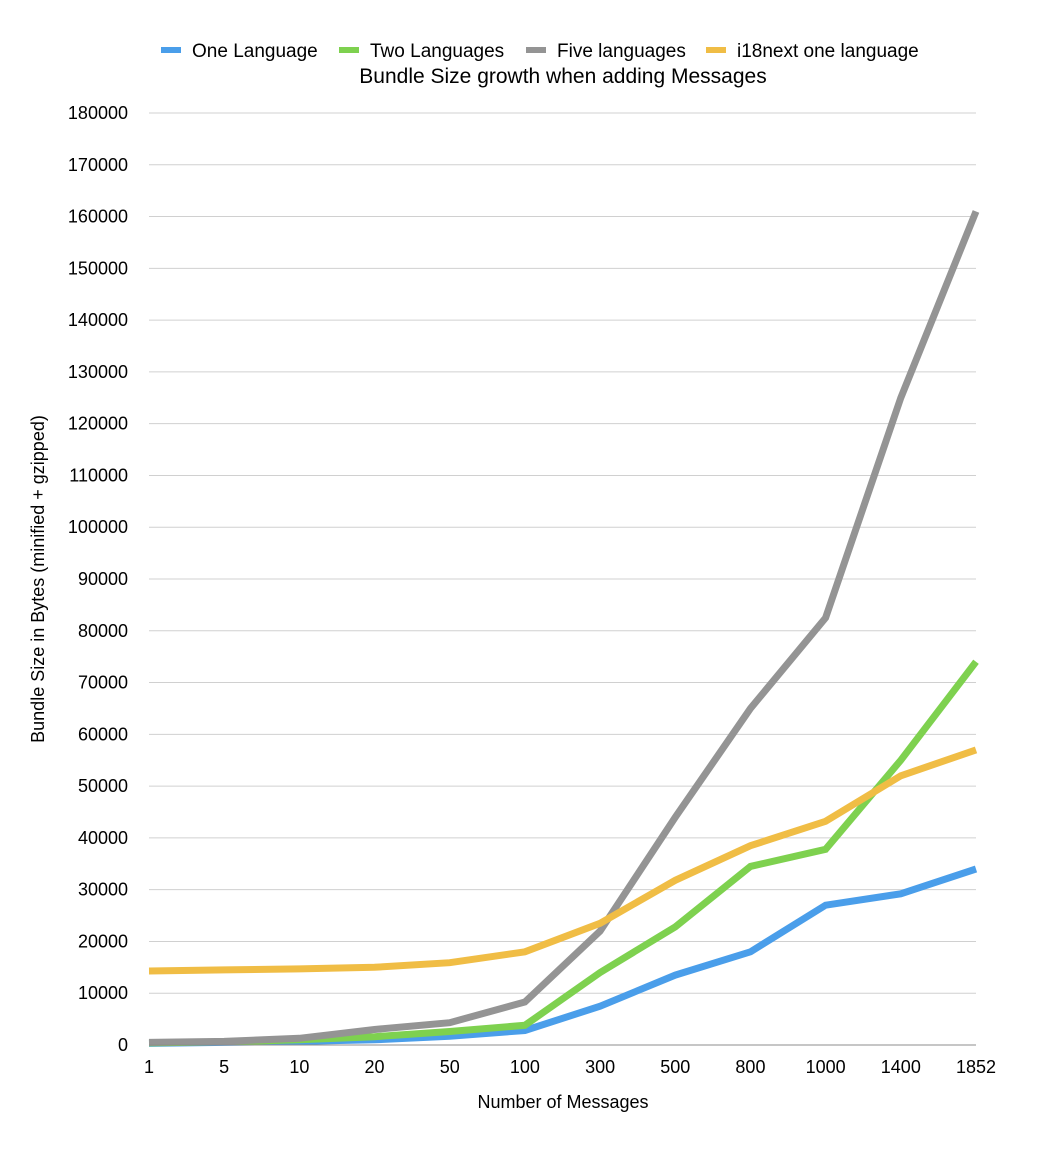 The image size is (1044, 1156). I want to click on y-tick-label: 30000, so click(103, 890).